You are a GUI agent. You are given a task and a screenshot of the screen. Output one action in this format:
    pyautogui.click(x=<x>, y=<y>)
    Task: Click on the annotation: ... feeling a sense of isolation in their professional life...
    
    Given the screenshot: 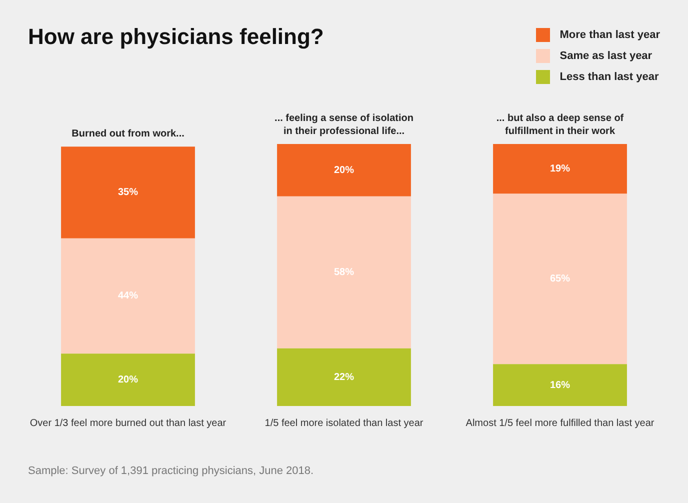 What is the action you would take?
    pyautogui.click(x=344, y=124)
    